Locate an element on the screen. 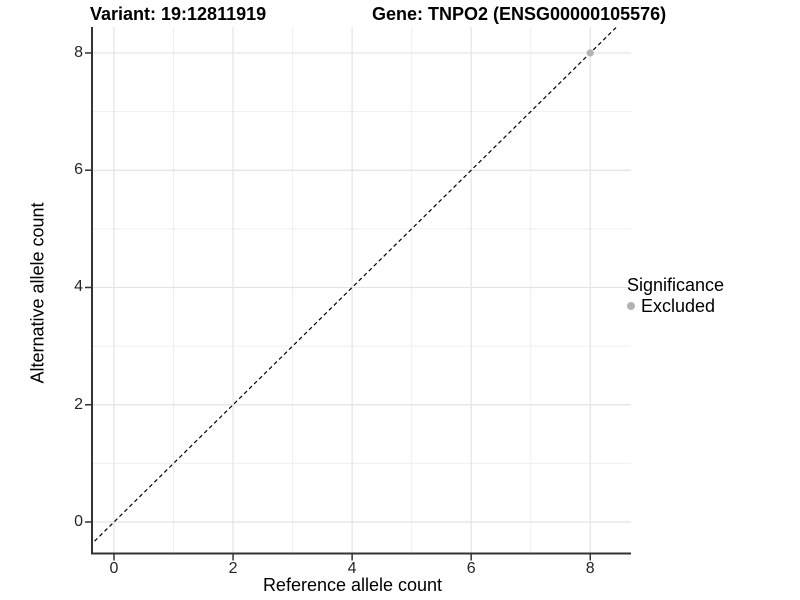 This screenshot has height=600, width=800. gene-title: Gene: TNPO2 (ENSG00000105576) is located at coordinates (519, 14).